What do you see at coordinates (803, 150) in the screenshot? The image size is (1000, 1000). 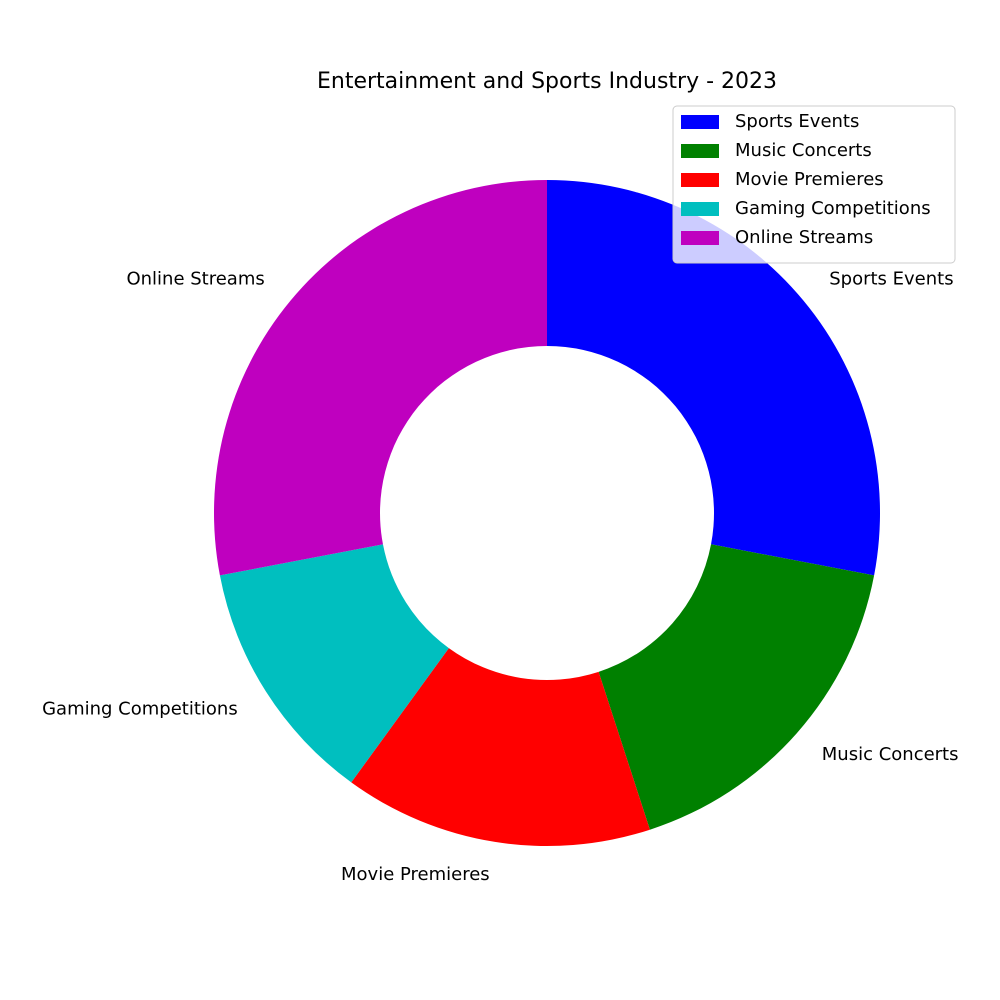 I see `legend-label-music-concerts: Music Concerts` at bounding box center [803, 150].